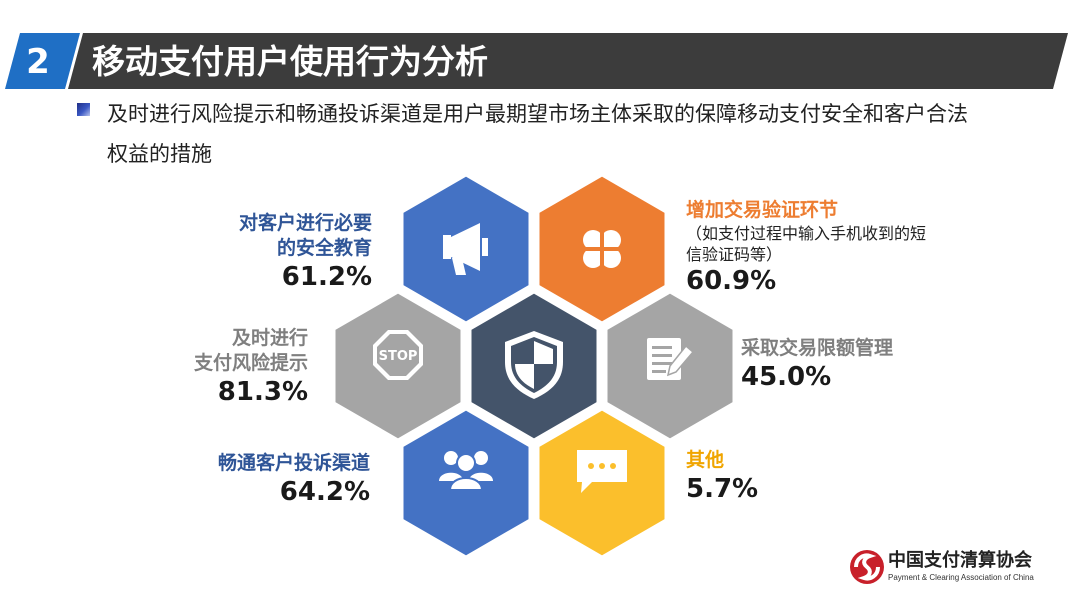 Image resolution: width=1080 pixels, height=607 pixels. What do you see at coordinates (305, 223) in the screenshot?
I see `category-label: 对客户进行必要` at bounding box center [305, 223].